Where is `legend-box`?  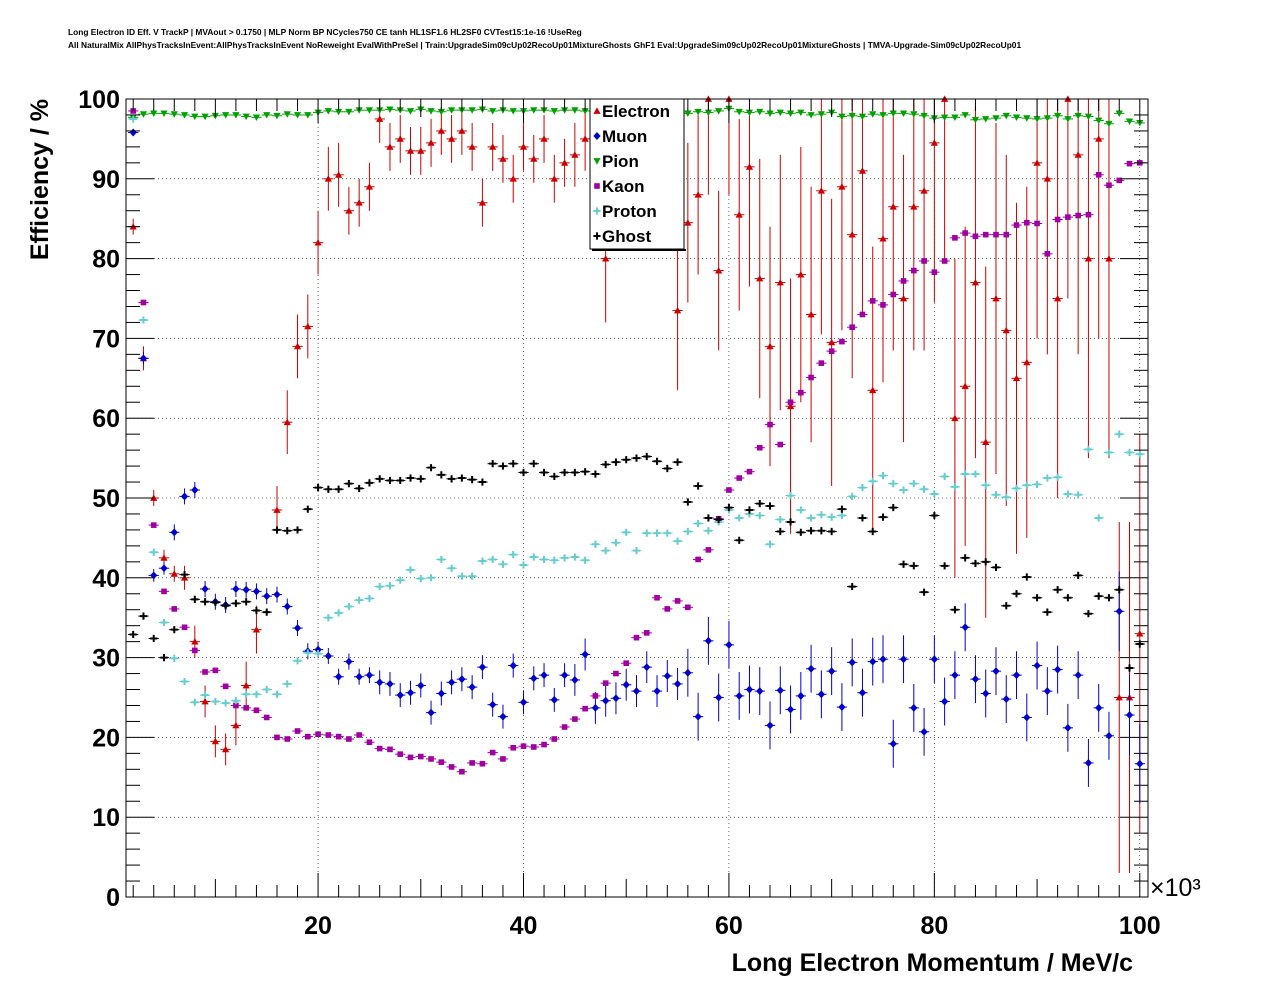
legend-box is located at coordinates (637, 174).